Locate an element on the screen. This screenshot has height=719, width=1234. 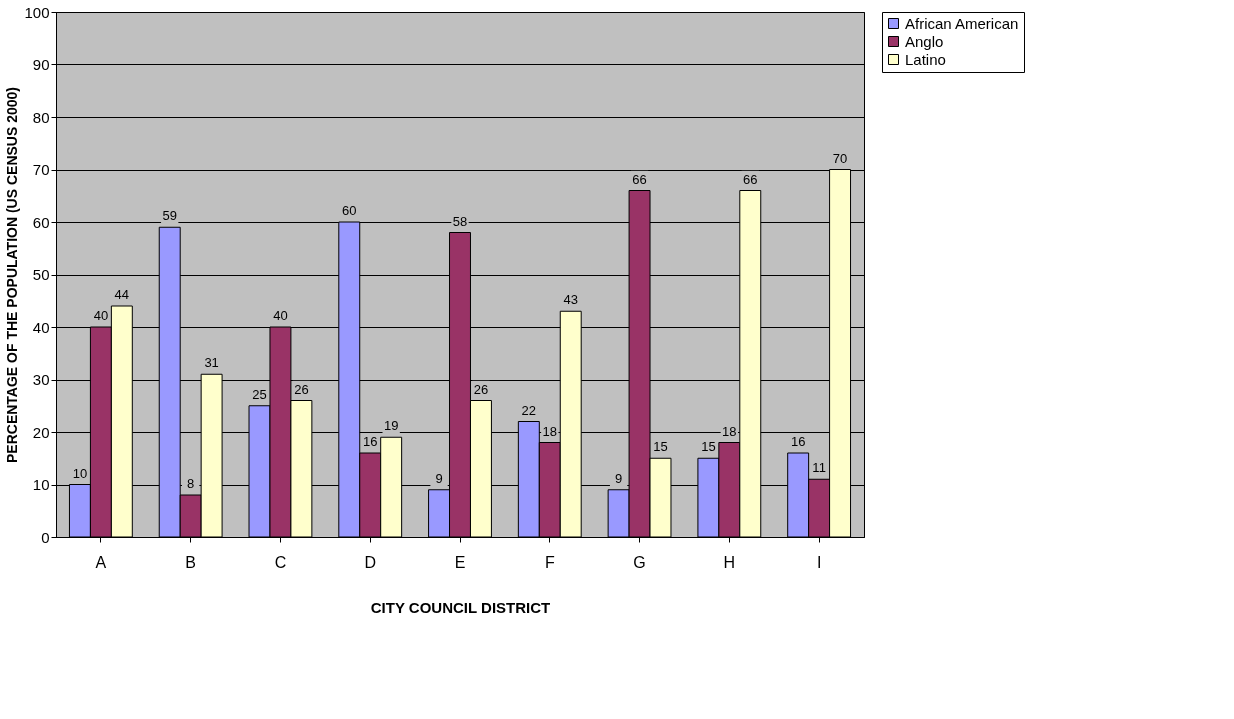
y-tick-label: 10 is located at coordinates (41, 484).